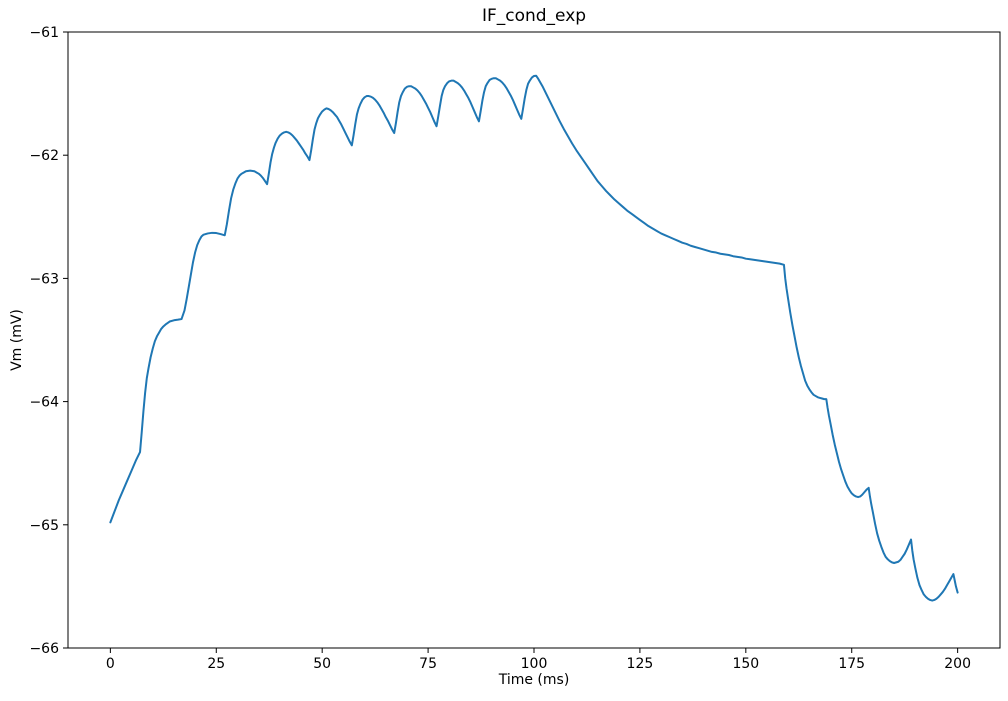 This screenshot has height=701, width=1008. I want to click on x-tick-label: 175, so click(851, 664).